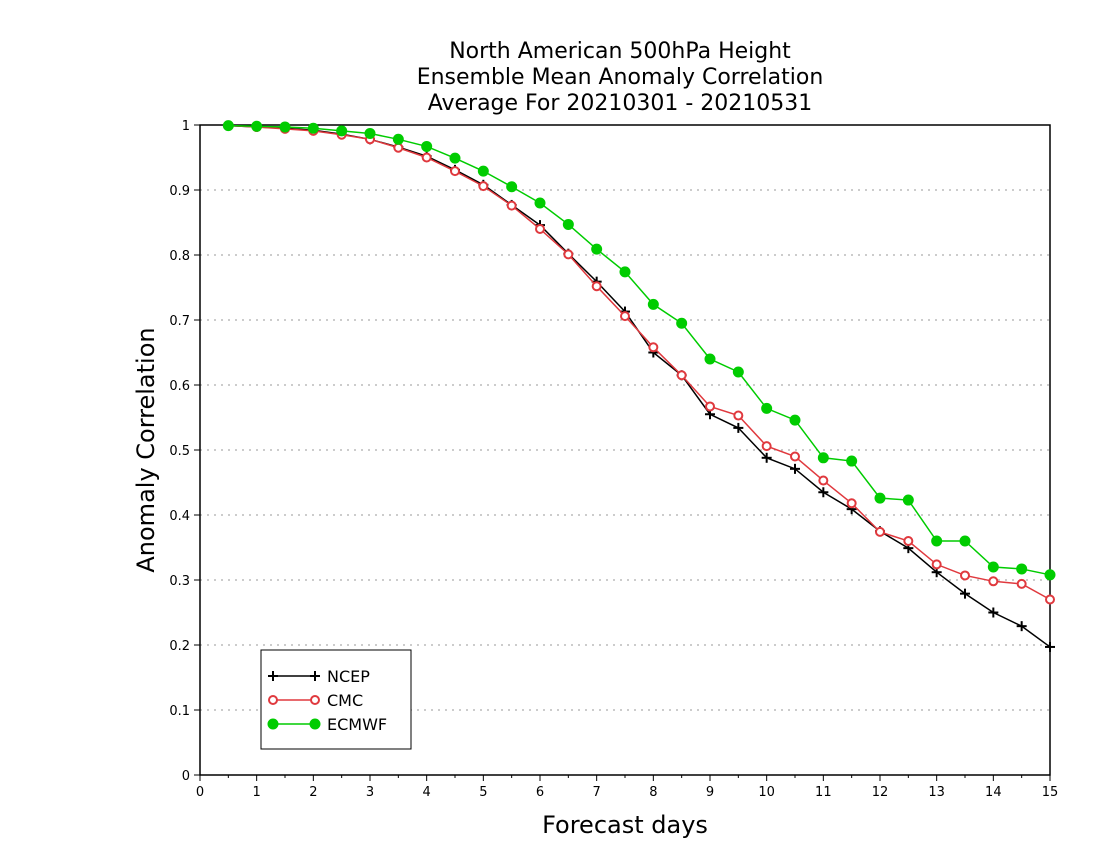 This screenshot has height=850, width=1100. What do you see at coordinates (370, 792) in the screenshot?
I see `x-tick-label: 3` at bounding box center [370, 792].